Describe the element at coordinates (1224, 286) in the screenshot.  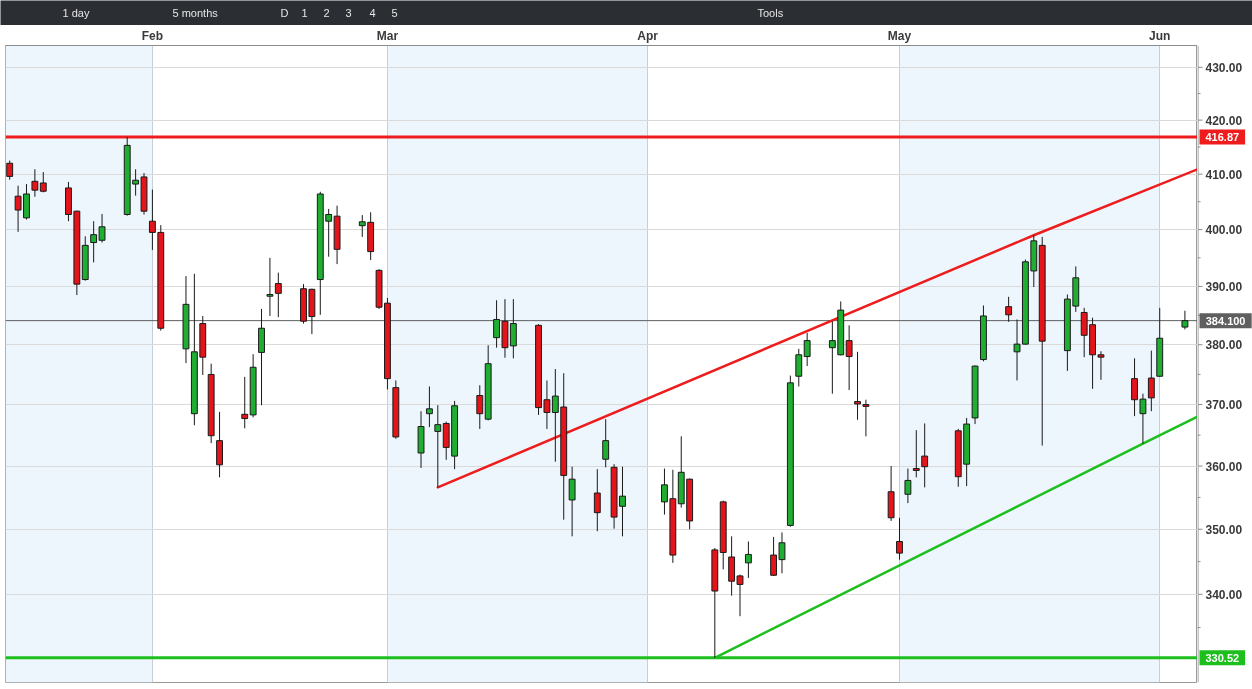
I see `y-tick-label: 390.00` at that location.